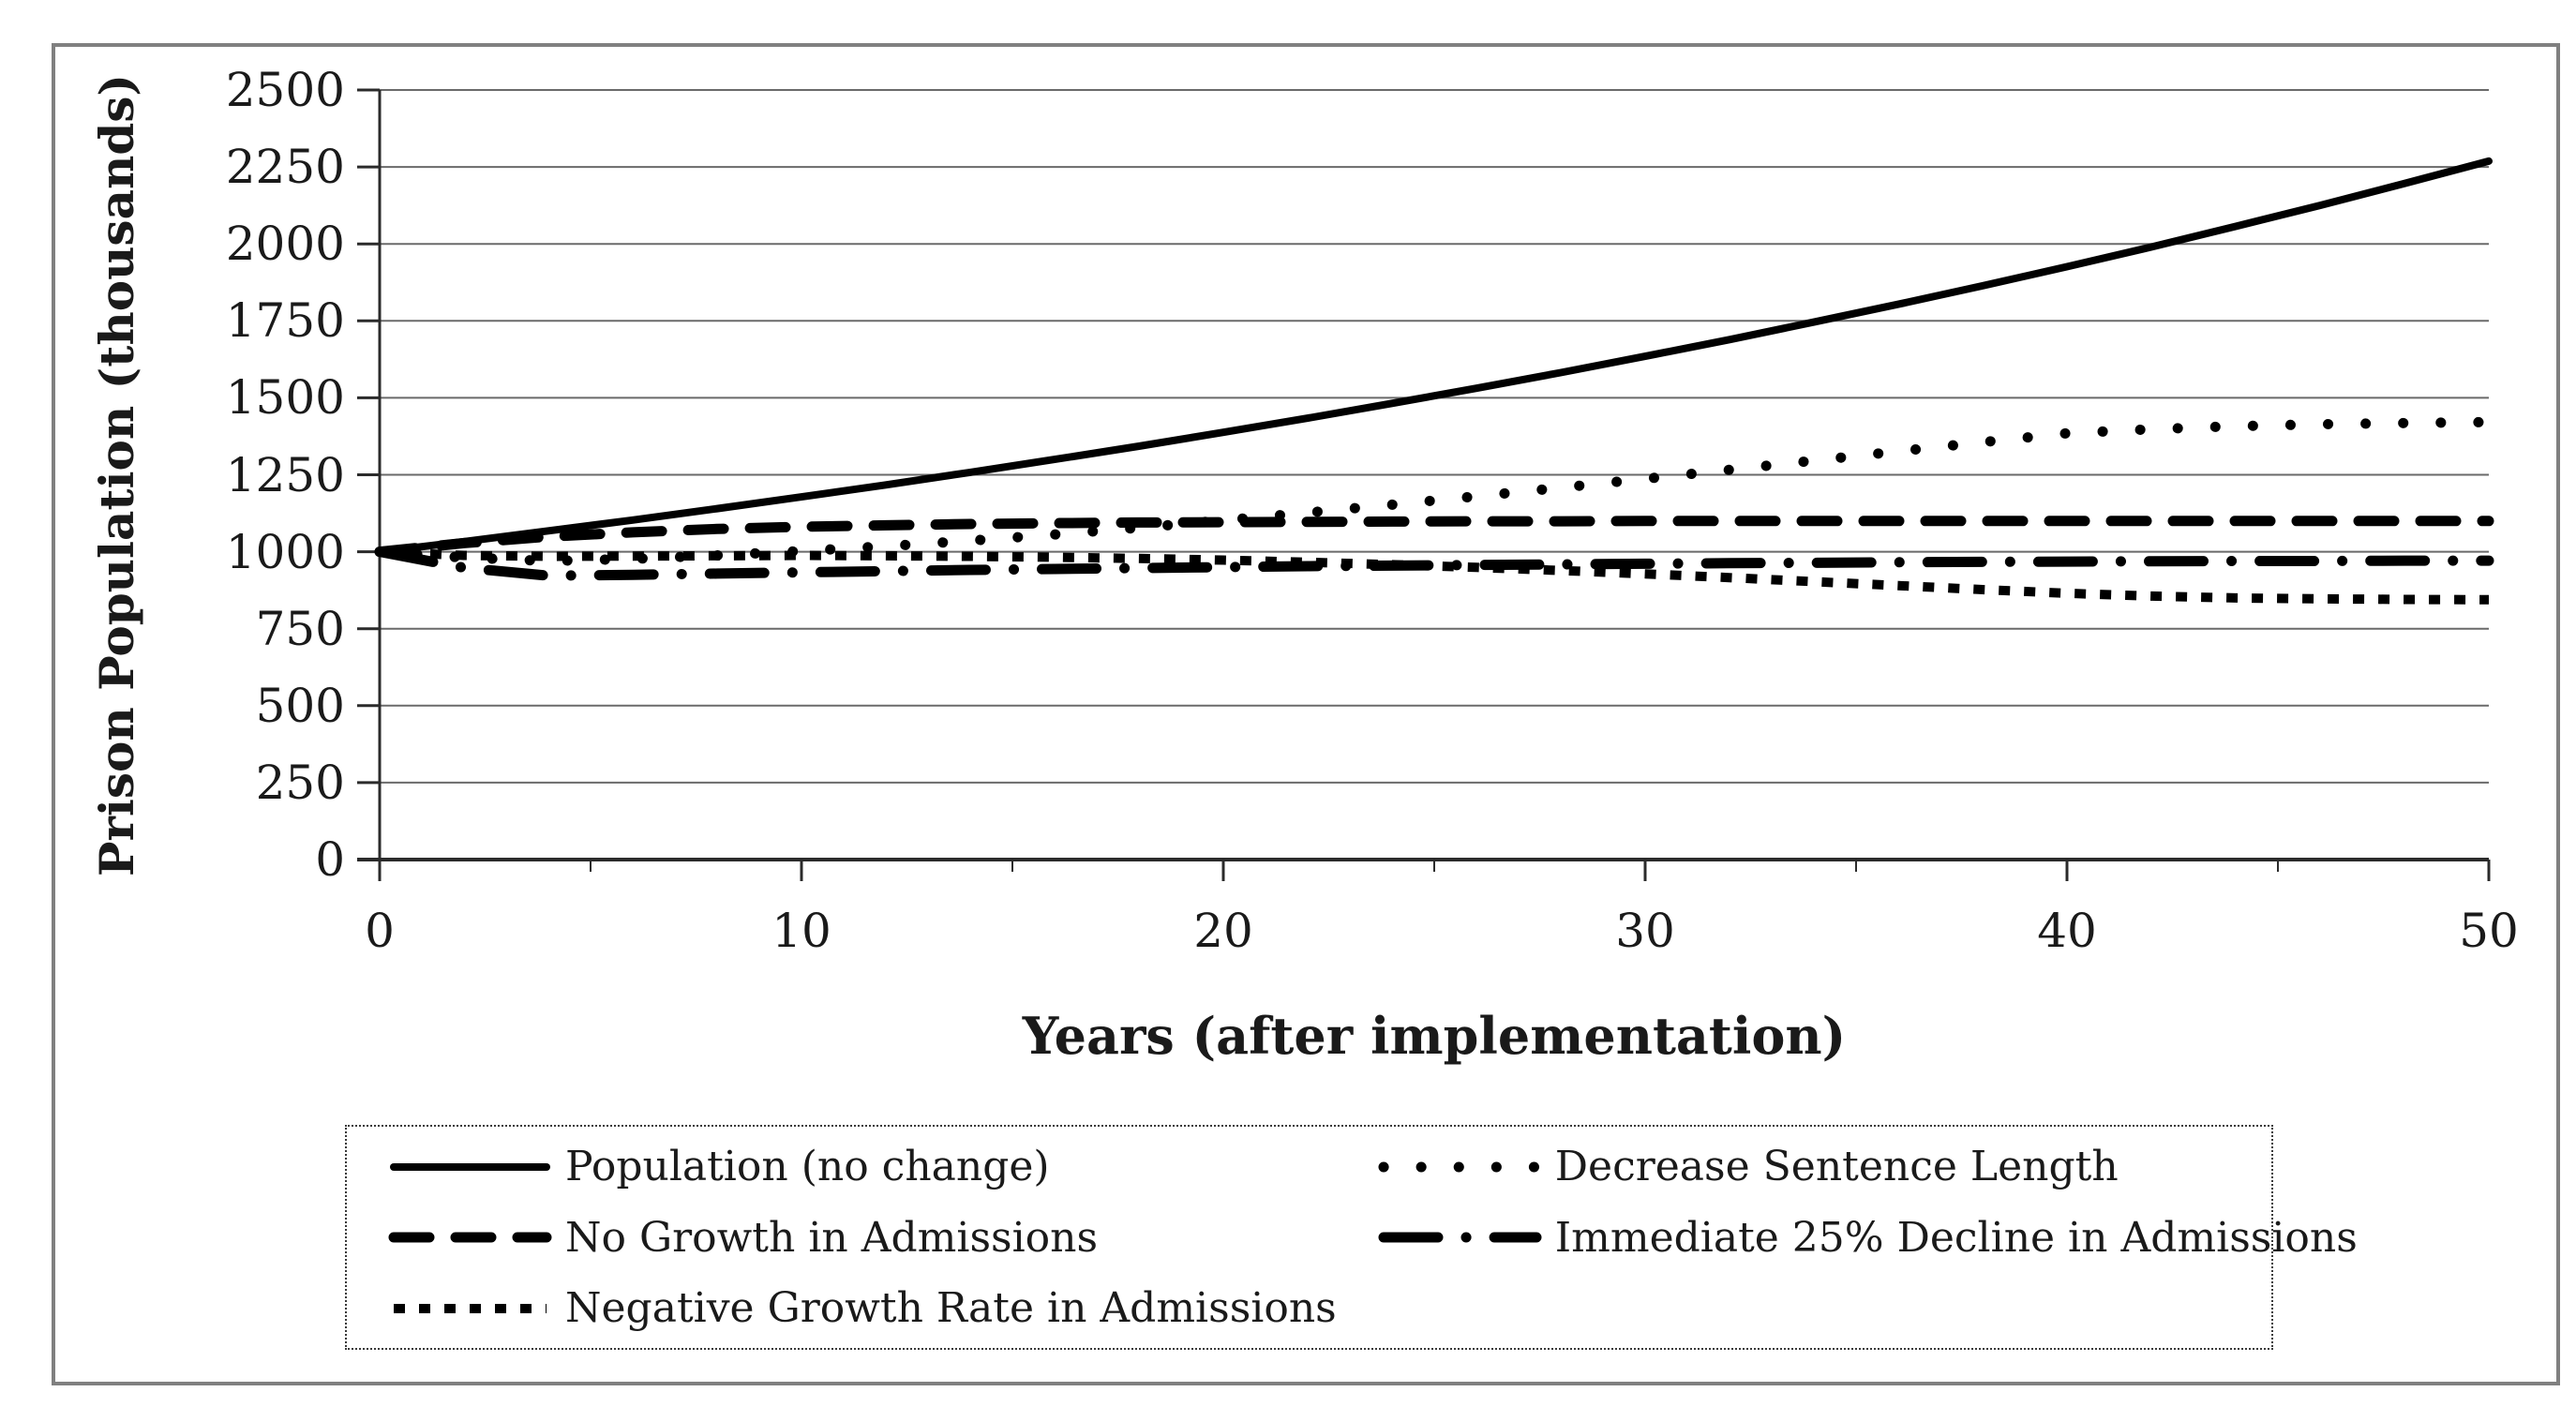 This screenshot has height=1407, width=2576. What do you see at coordinates (117, 475) in the screenshot?
I see `y-axis-title: Prison Population (thousands)` at bounding box center [117, 475].